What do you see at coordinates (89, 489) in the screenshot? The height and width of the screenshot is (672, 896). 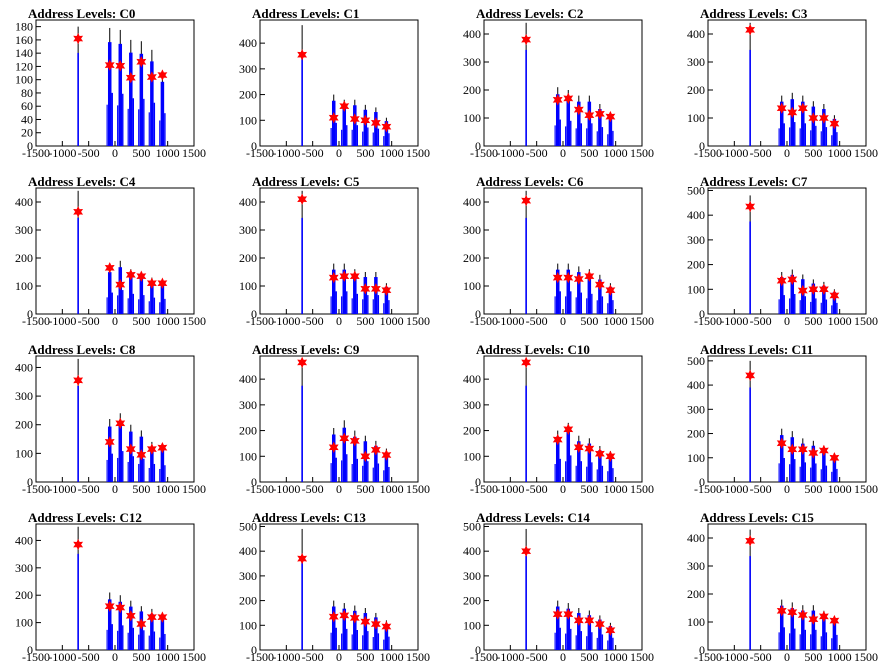 I see `x-tick-label: -500` at bounding box center [89, 489].